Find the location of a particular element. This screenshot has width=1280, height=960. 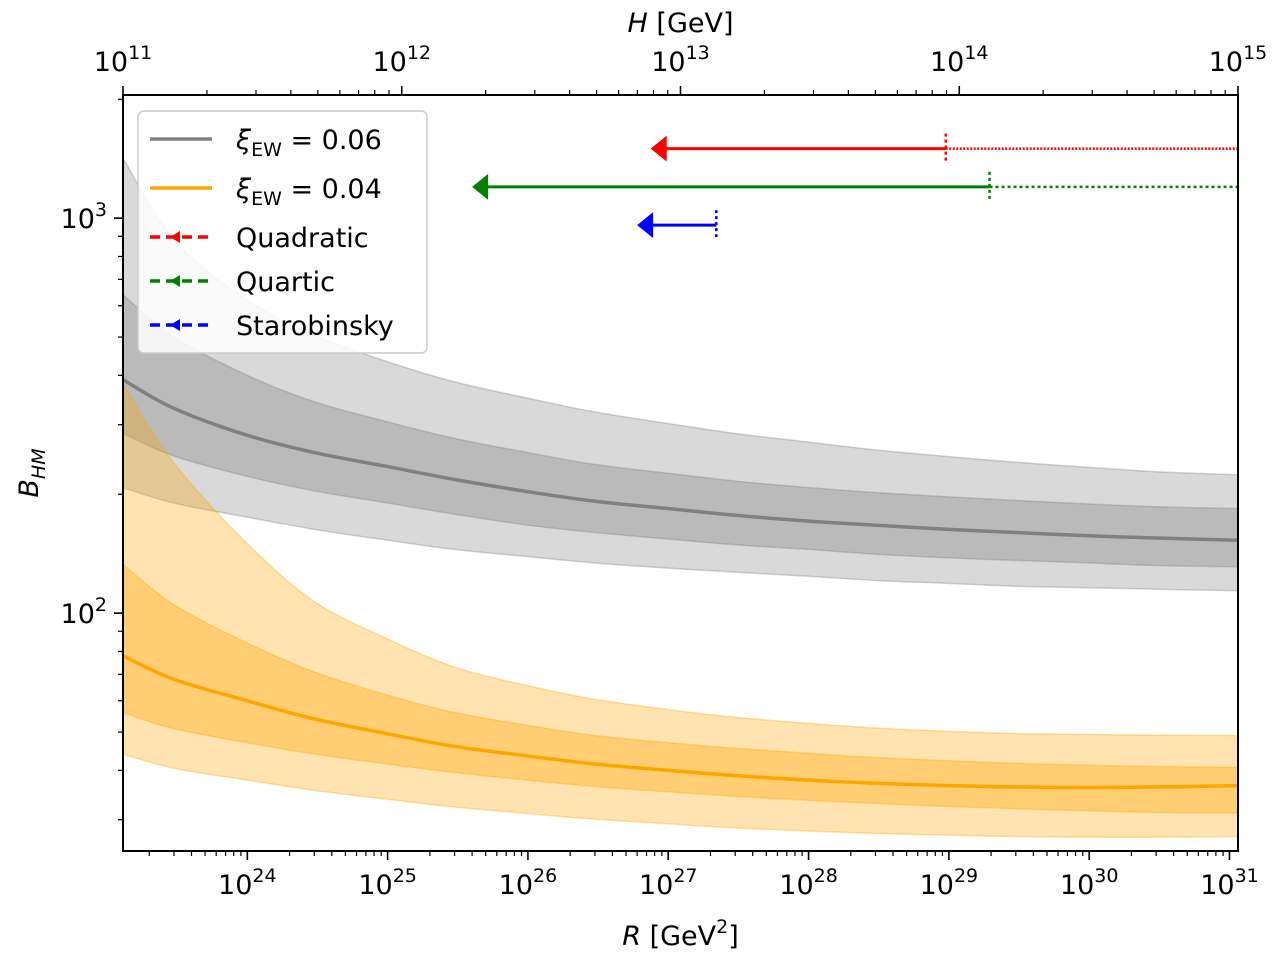

arrow-head-quartic is located at coordinates (480, 186).